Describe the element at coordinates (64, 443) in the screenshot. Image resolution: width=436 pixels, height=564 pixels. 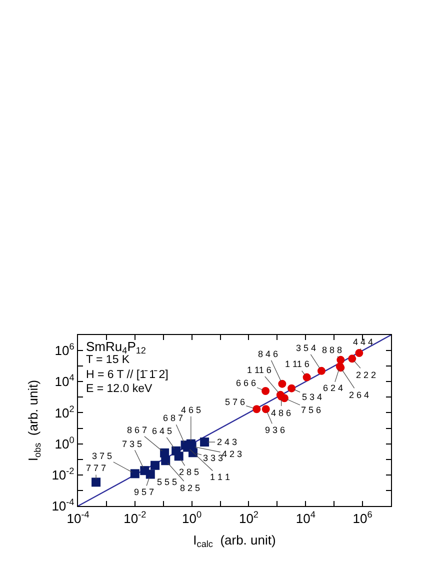
I see `y-tick-label: 10$^{0}$` at that location.